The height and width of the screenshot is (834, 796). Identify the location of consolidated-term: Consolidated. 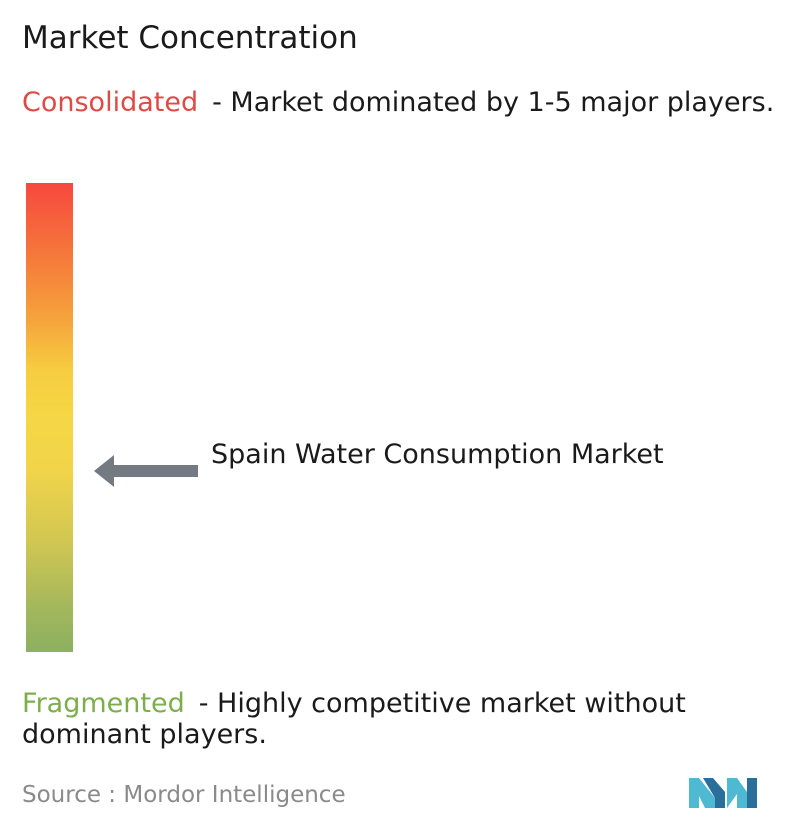
(110, 102).